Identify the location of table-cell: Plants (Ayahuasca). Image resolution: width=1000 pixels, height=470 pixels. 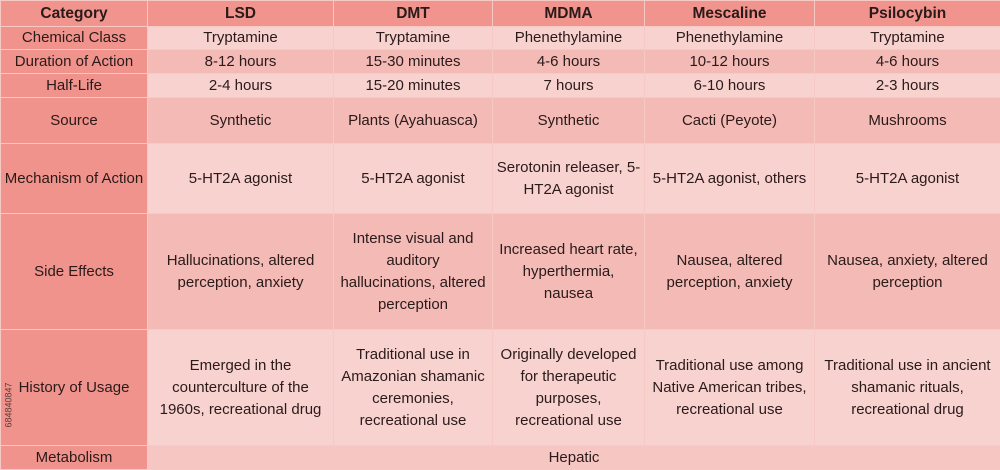
(413, 121).